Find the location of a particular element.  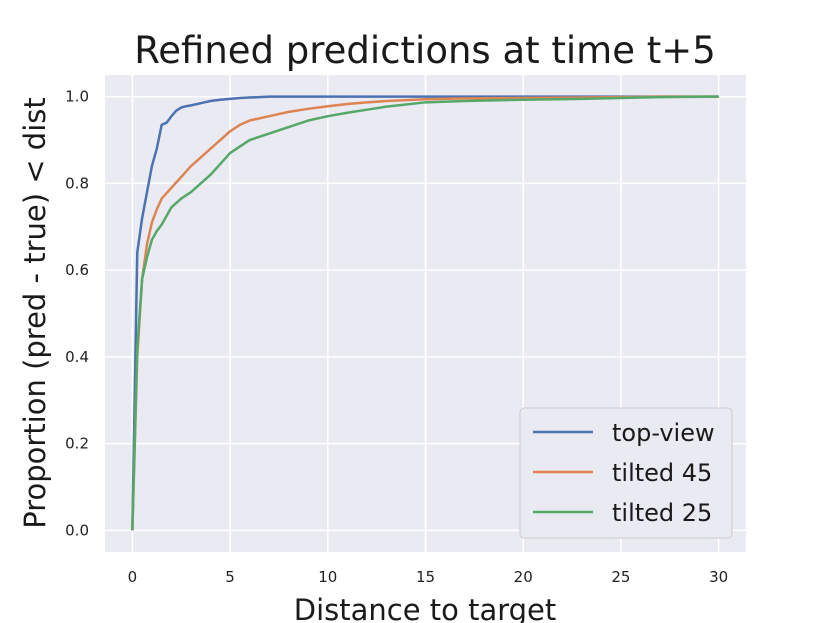

x-tick-label: 15 is located at coordinates (425, 577).